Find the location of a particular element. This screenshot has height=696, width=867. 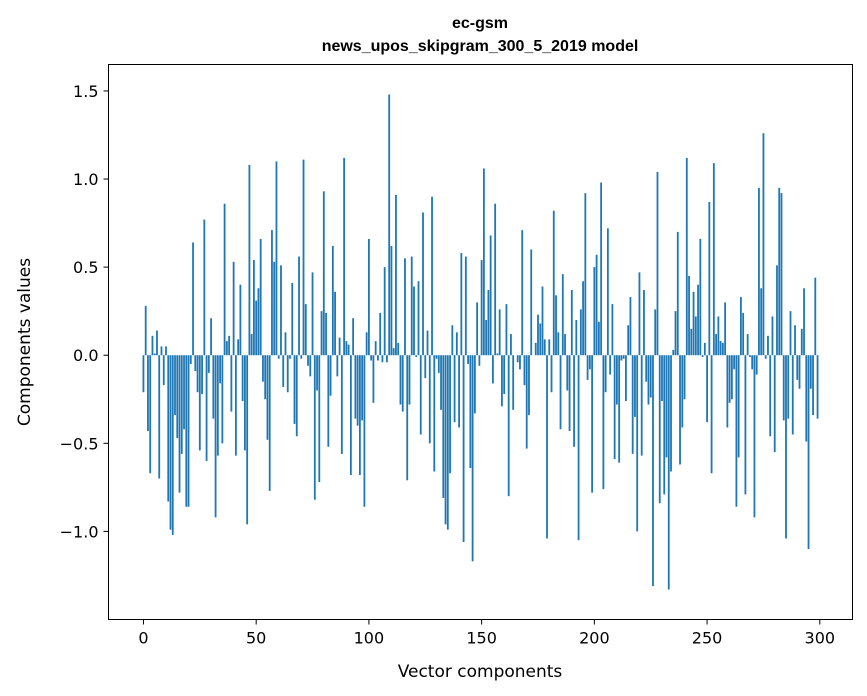

x-tick-label: 100 is located at coordinates (369, 638).